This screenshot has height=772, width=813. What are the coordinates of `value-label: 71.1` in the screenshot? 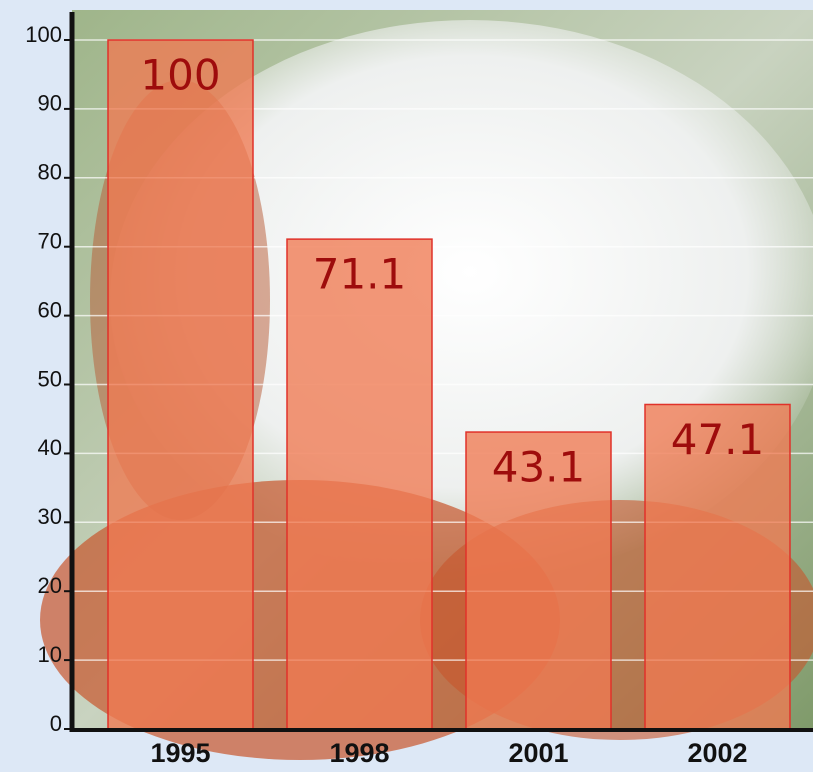 It's located at (360, 274).